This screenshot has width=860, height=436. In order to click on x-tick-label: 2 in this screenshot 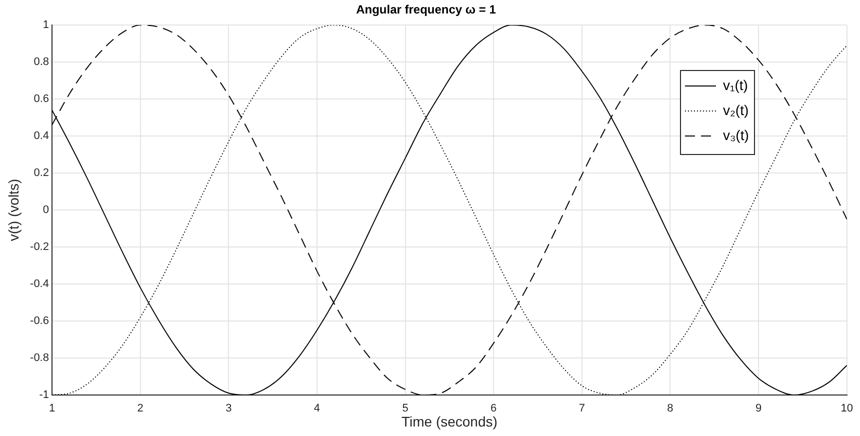, I will do `click(140, 408)`.